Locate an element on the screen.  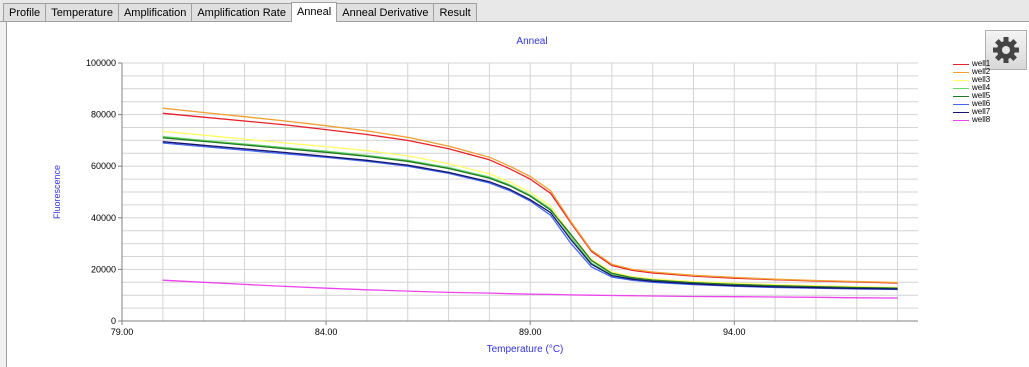
x-axis-label: Temperature (°C) is located at coordinates (525, 349).